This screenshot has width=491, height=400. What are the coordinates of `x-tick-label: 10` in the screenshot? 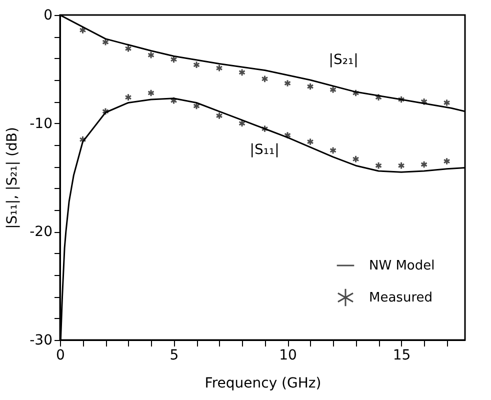 It's located at (288, 356).